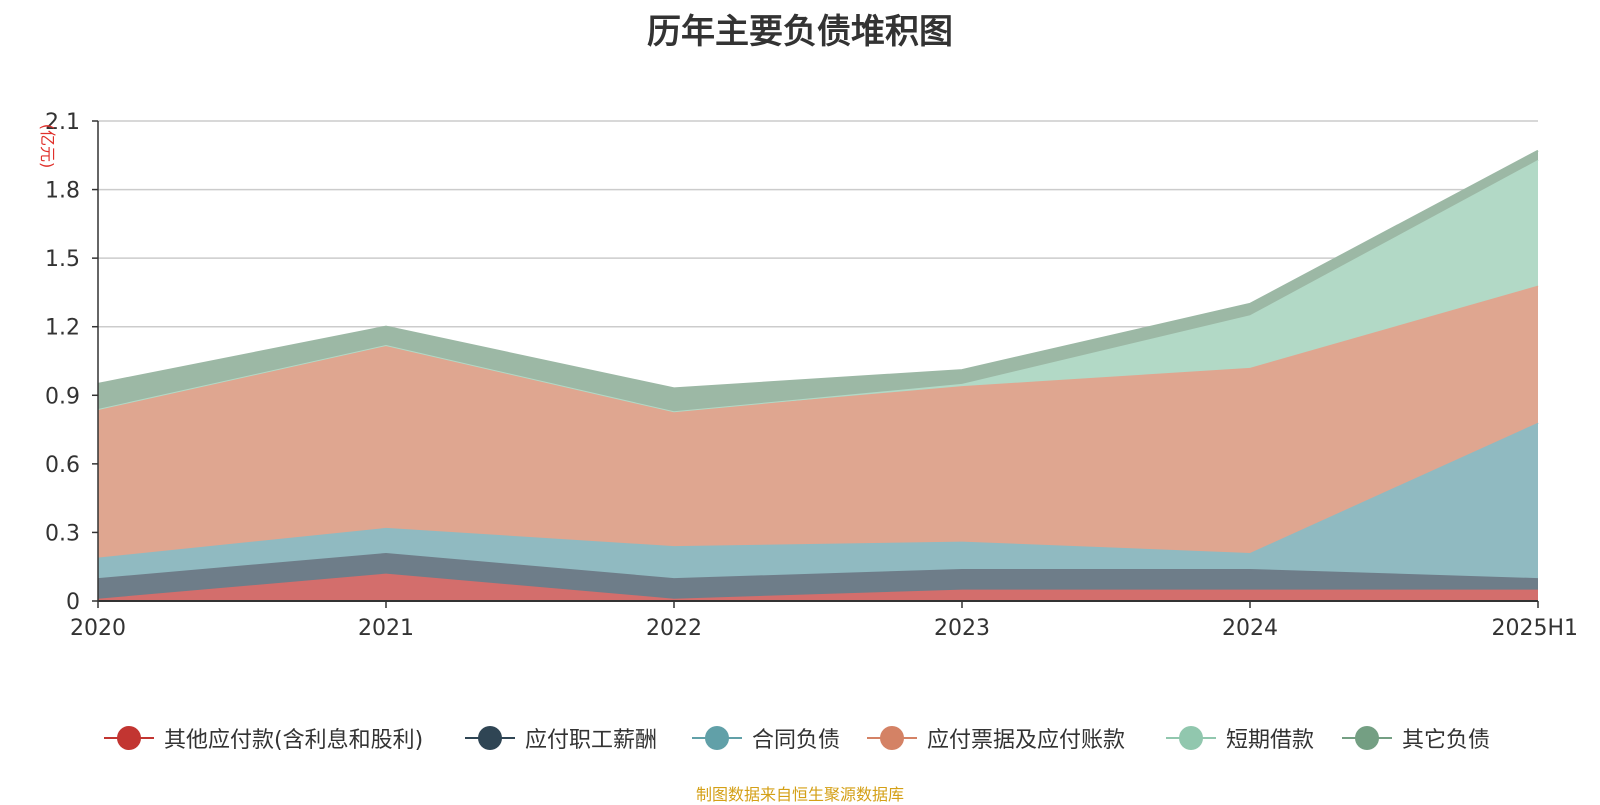  I want to click on y-tick-label: 1.8, so click(62, 191).